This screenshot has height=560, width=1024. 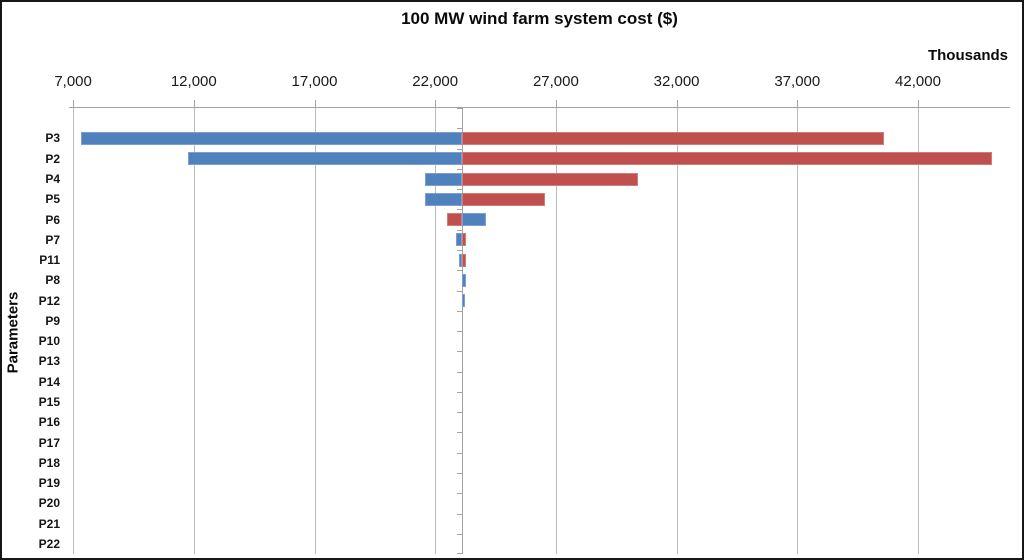 What do you see at coordinates (49, 260) in the screenshot?
I see `category-label: P11` at bounding box center [49, 260].